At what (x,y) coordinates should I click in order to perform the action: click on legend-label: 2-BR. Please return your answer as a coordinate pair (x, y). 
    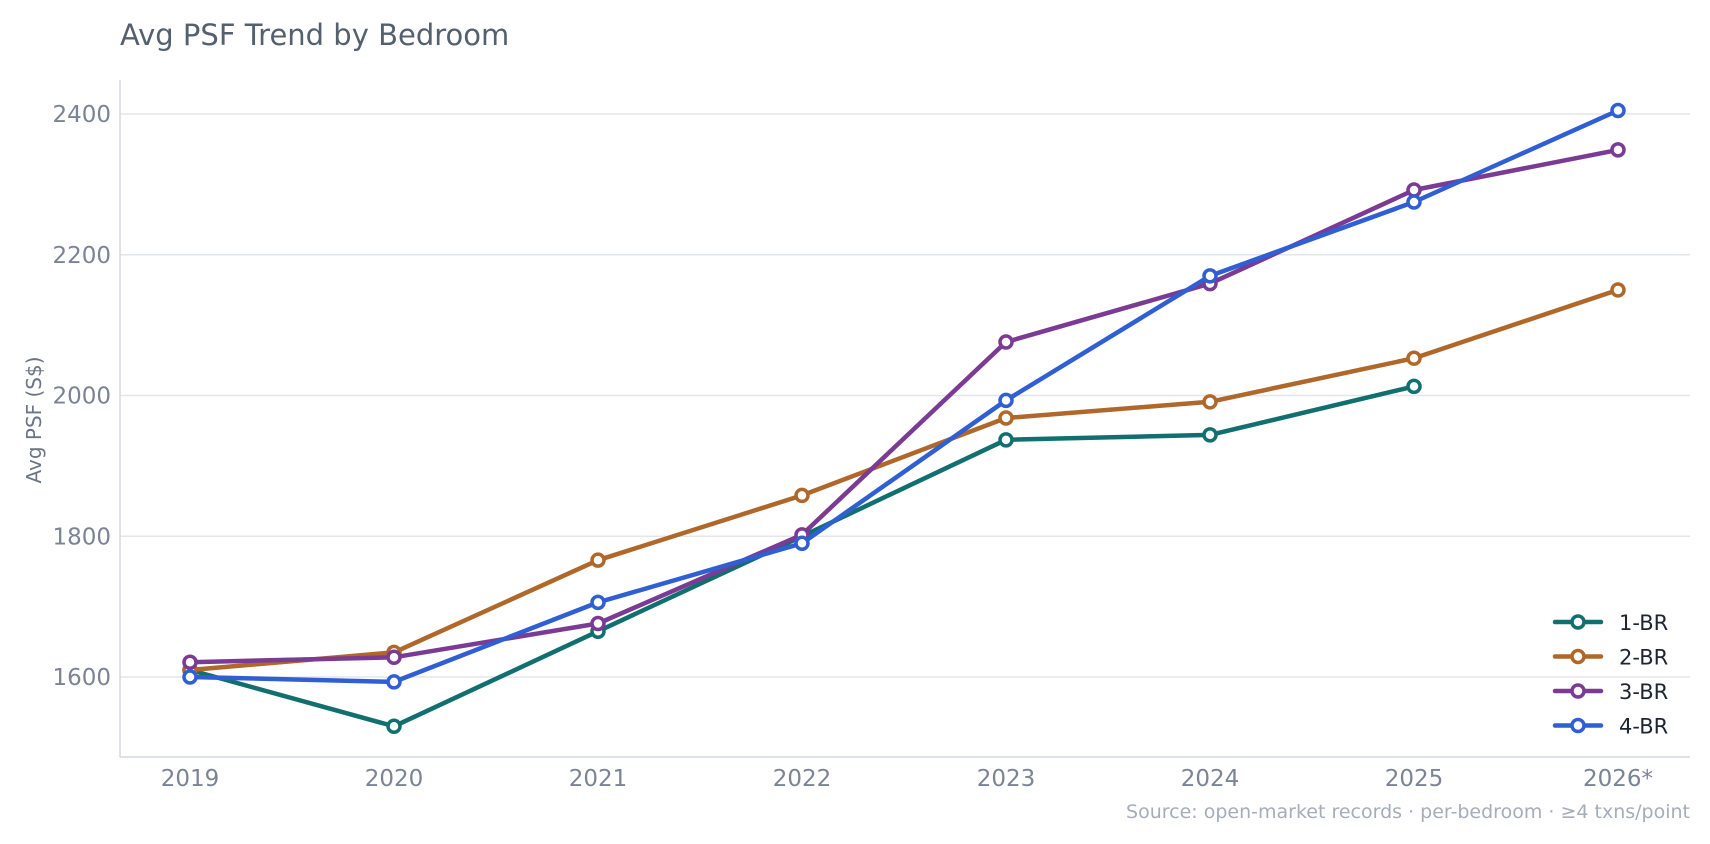
    Looking at the image, I should click on (1643, 658).